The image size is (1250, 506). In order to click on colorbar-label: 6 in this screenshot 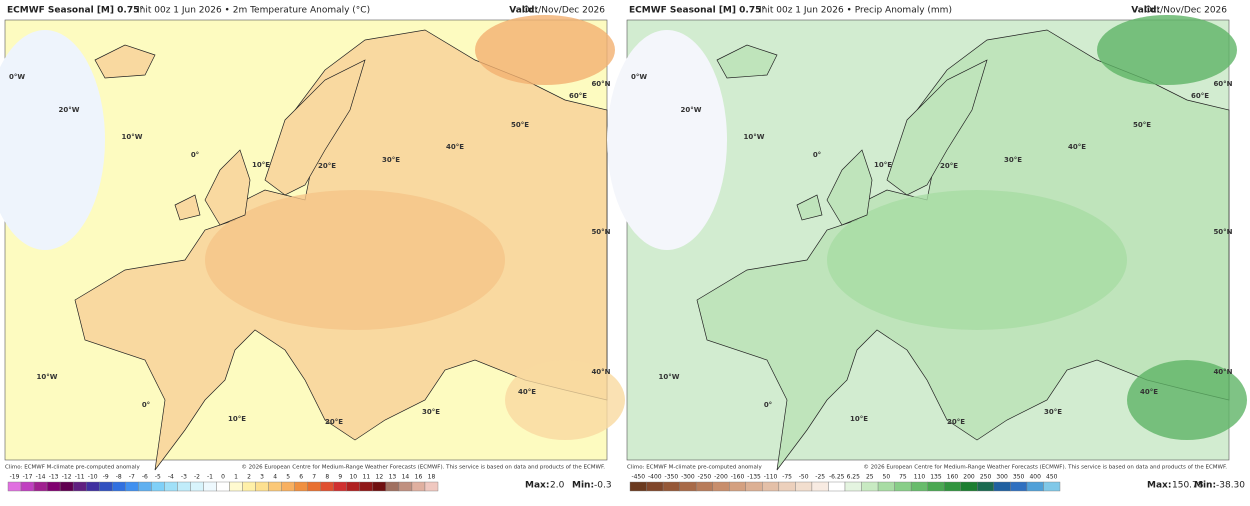, I will do `click(301, 477)`.